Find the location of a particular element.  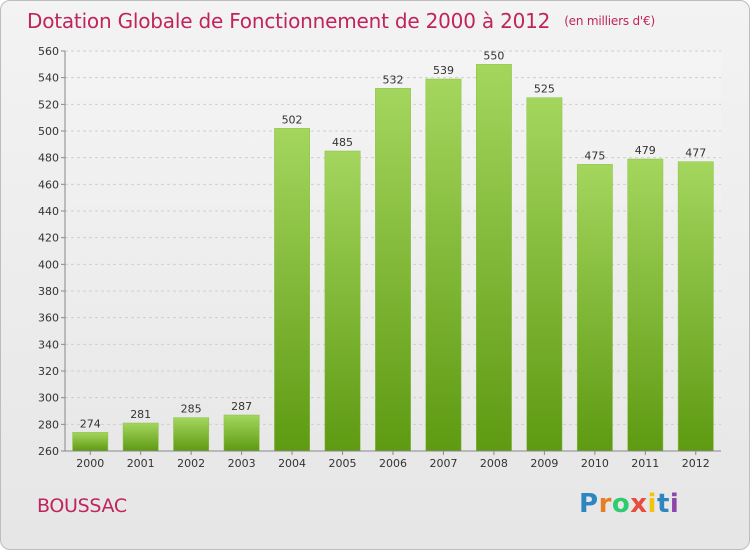

y-tick-label: 320 is located at coordinates (48, 371).